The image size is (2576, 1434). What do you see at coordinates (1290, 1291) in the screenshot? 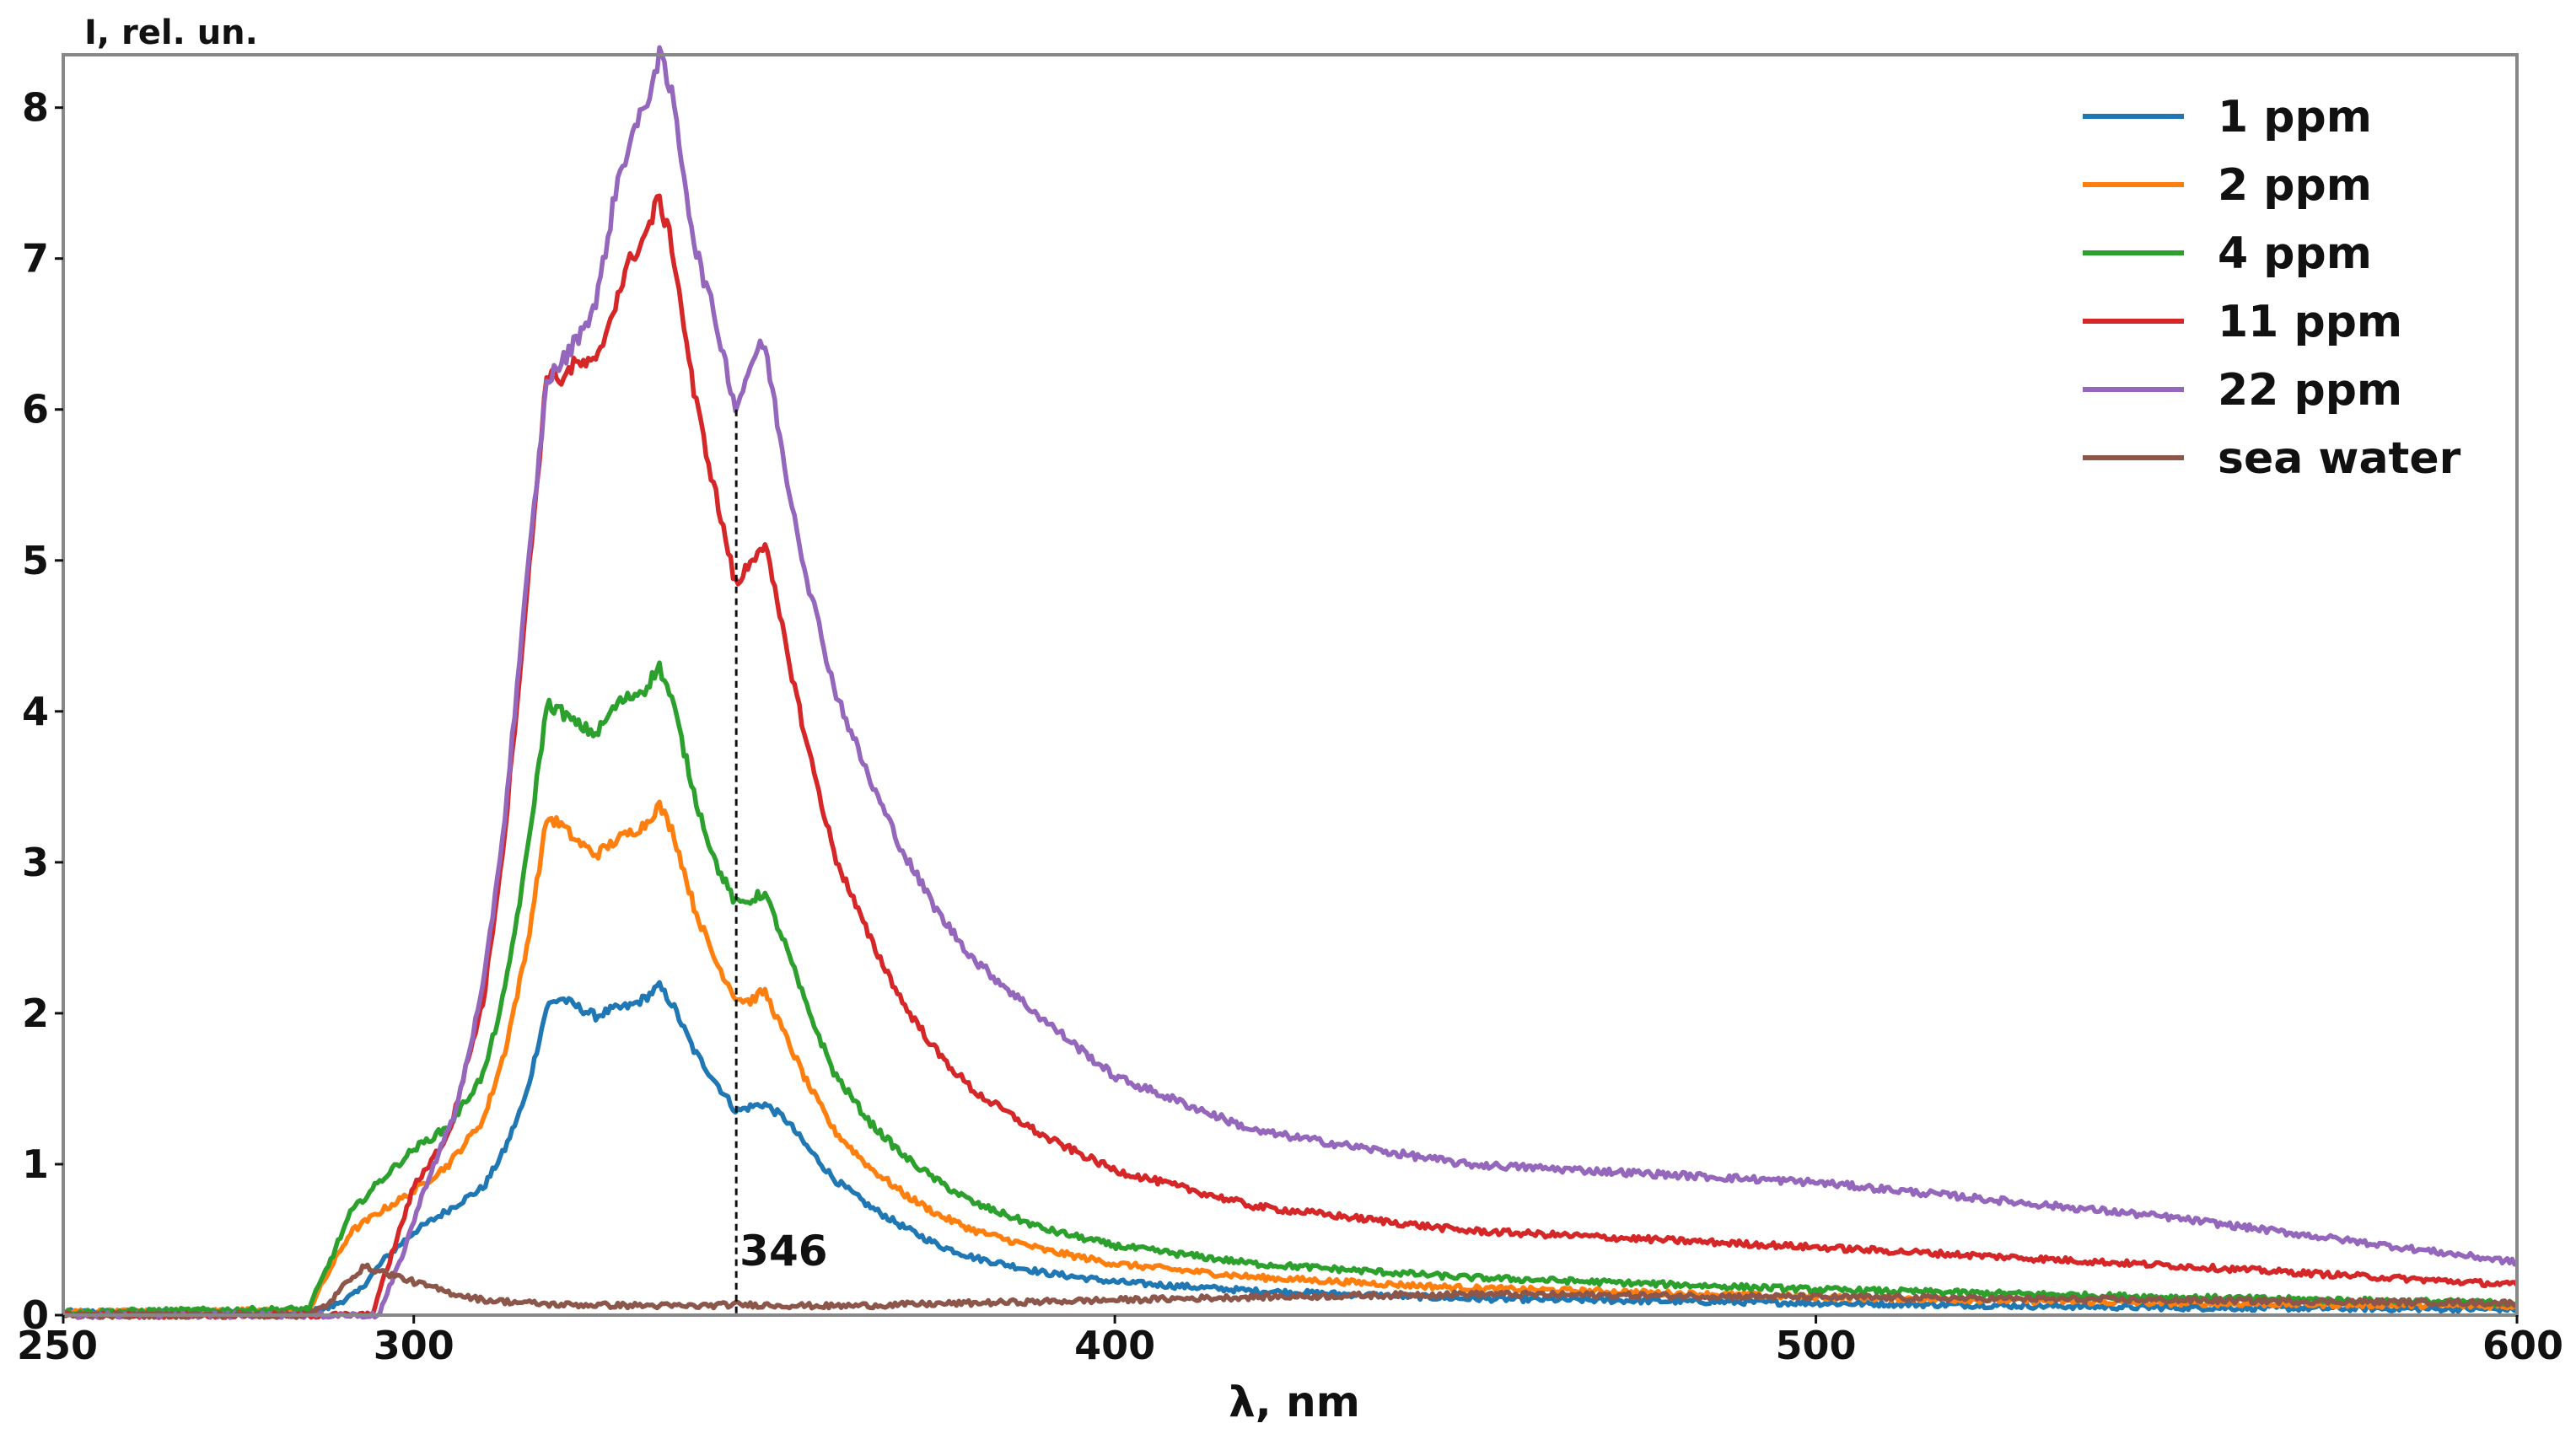
I see `series-line-sea-water` at bounding box center [1290, 1291].